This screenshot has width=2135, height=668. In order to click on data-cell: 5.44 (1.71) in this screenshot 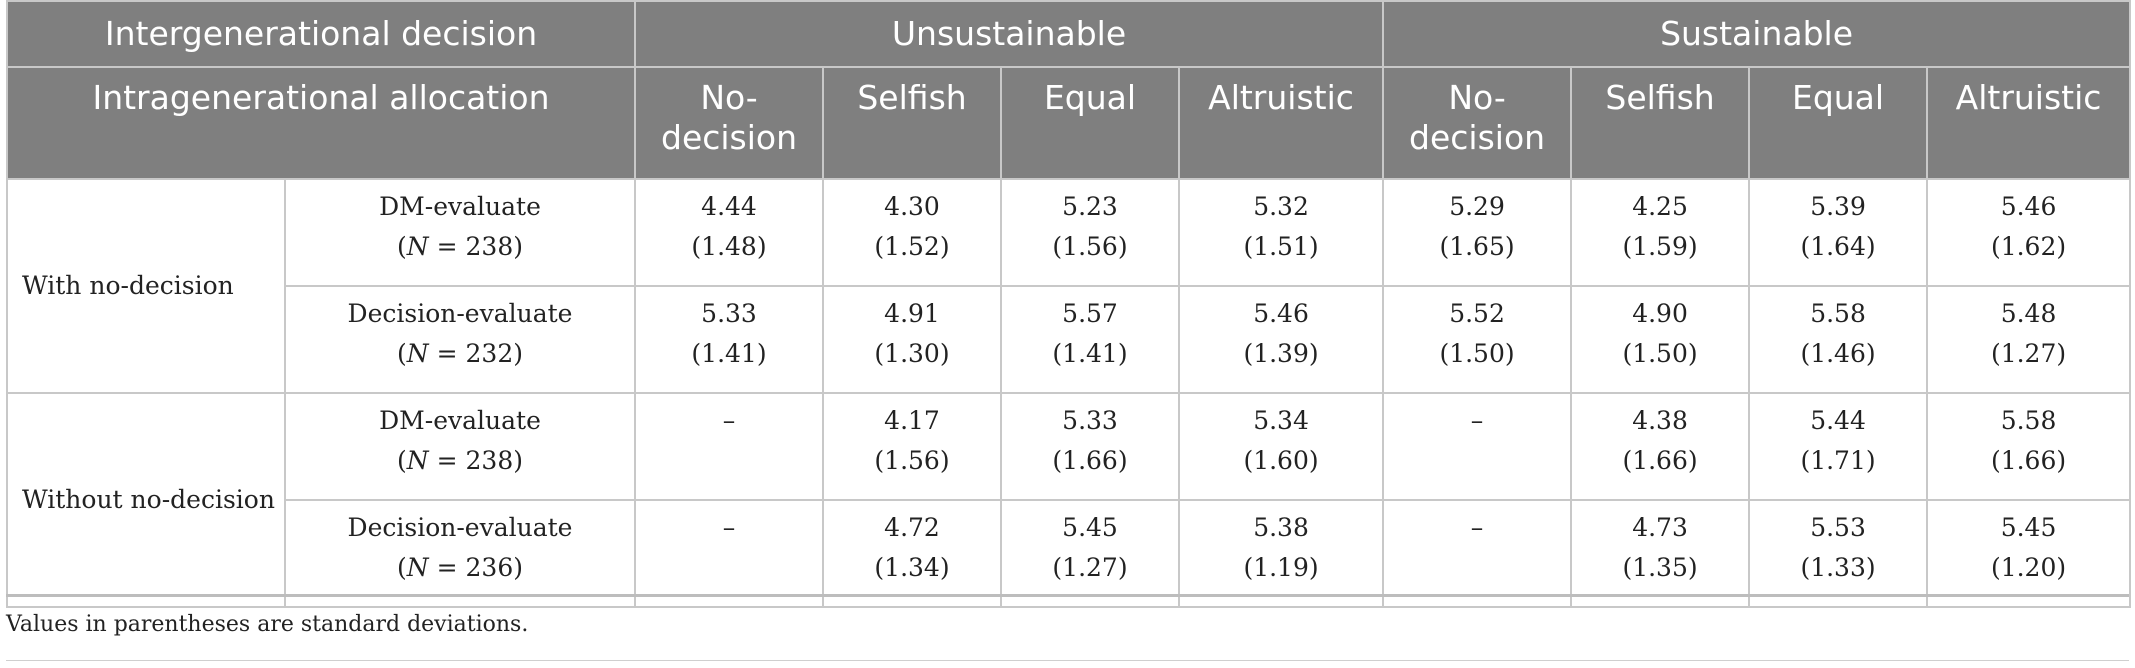, I will do `click(1838, 446)`.